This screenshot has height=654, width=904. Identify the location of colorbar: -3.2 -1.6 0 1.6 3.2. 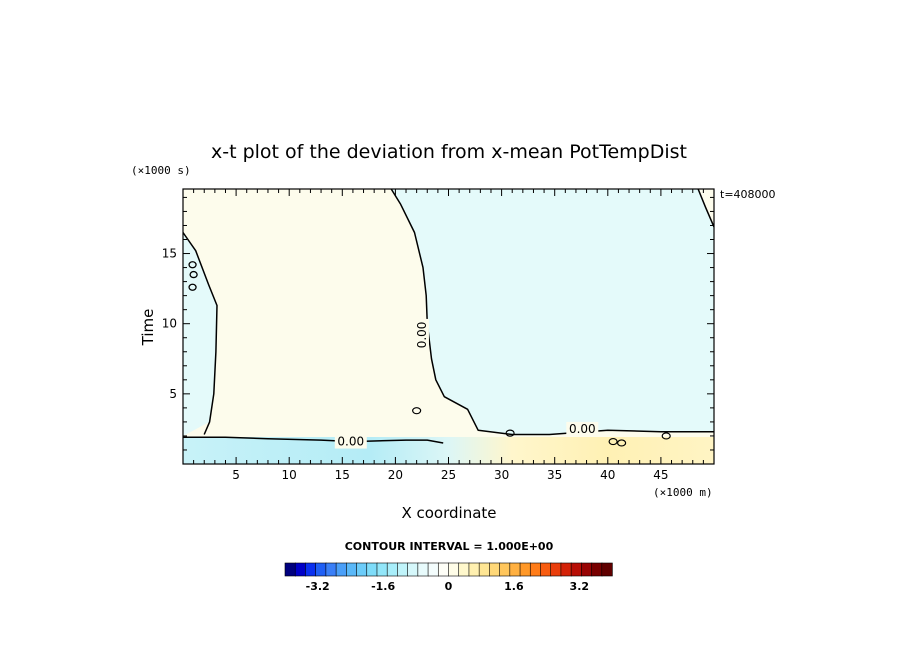
(448, 577).